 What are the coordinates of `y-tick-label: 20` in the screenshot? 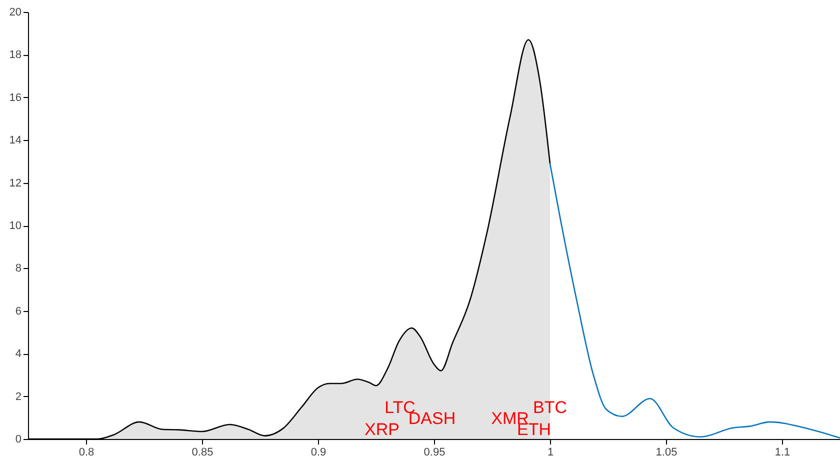 It's located at (15, 12).